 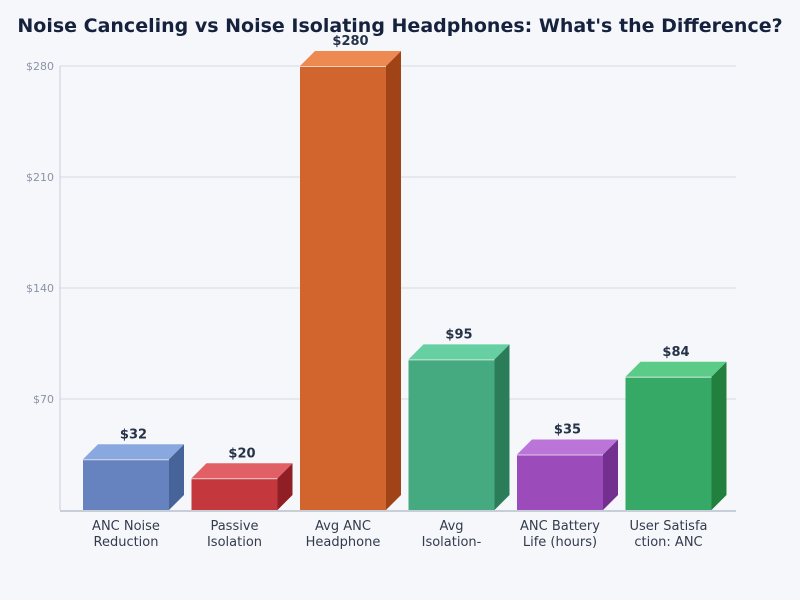 I want to click on x-tick-label: ANC Noise, so click(x=126, y=526).